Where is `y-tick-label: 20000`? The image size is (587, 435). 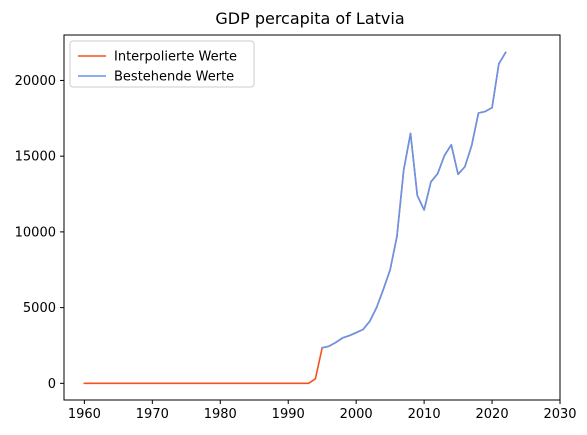 y-tick-label: 20000 is located at coordinates (35, 81).